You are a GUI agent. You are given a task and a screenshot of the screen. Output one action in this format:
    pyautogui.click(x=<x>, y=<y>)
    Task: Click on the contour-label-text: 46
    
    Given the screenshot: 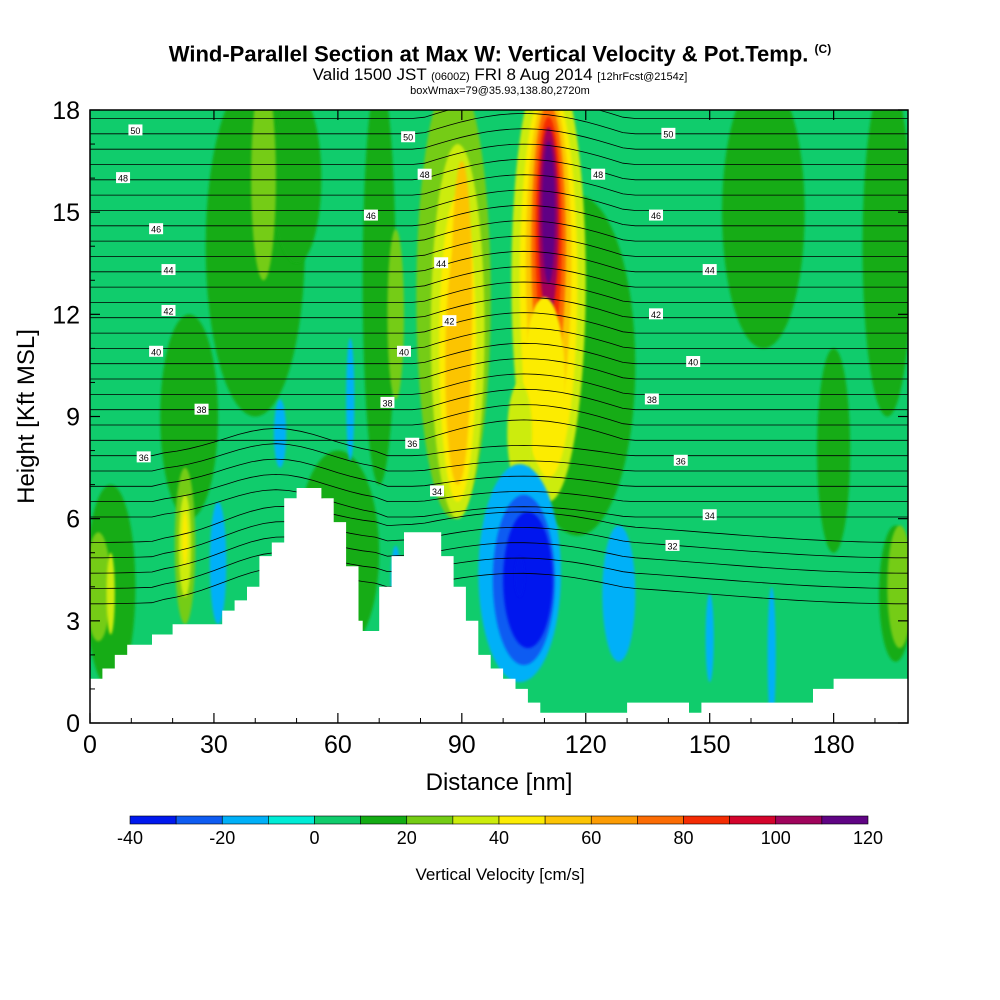 What is the action you would take?
    pyautogui.click(x=656, y=216)
    